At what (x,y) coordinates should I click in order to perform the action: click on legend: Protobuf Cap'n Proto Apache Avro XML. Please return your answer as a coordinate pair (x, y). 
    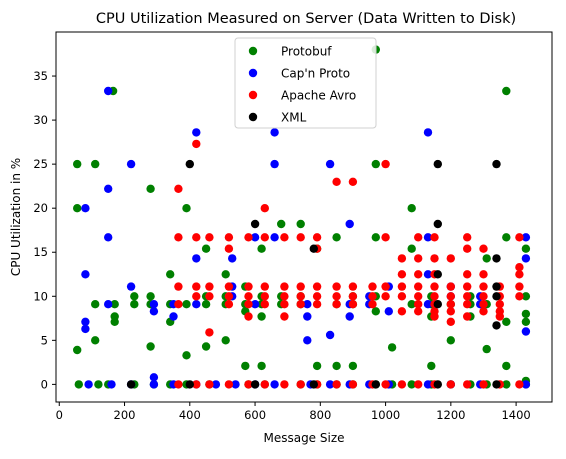
    Looking at the image, I should click on (305, 83).